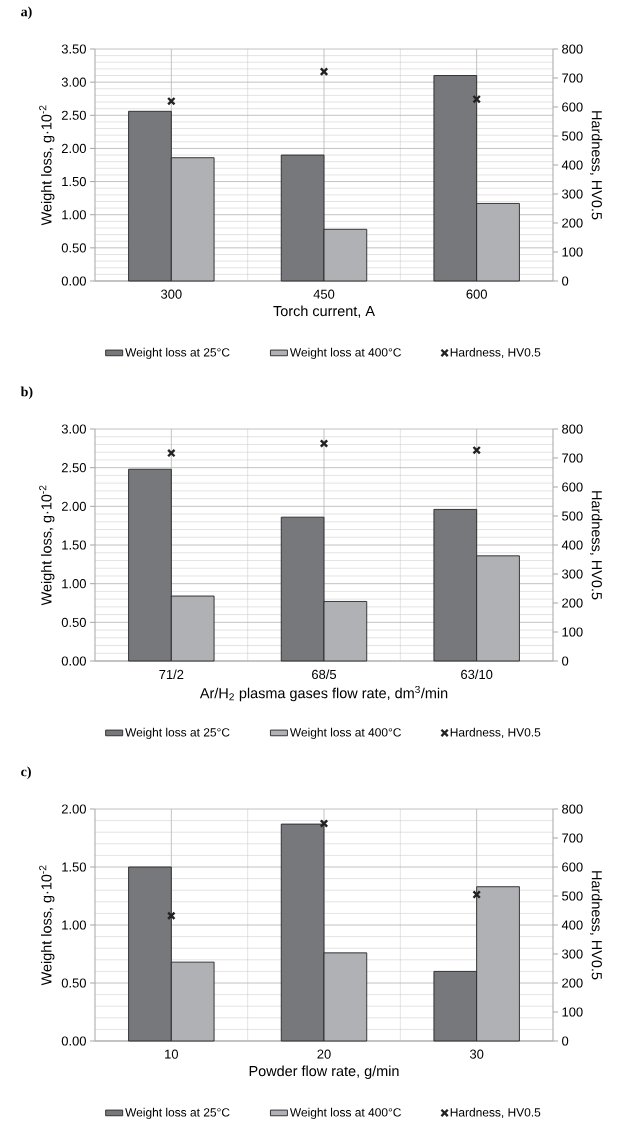 The image size is (629, 1131). What do you see at coordinates (171, 294) in the screenshot?
I see `x-tick-label: 300` at bounding box center [171, 294].